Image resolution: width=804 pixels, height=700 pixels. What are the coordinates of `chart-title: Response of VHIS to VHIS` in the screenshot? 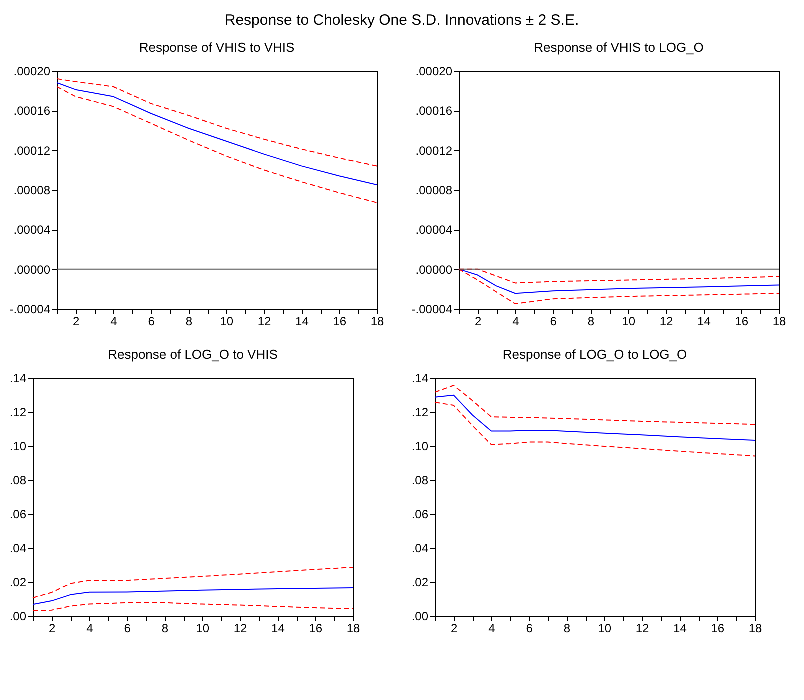 It's located at (217, 47).